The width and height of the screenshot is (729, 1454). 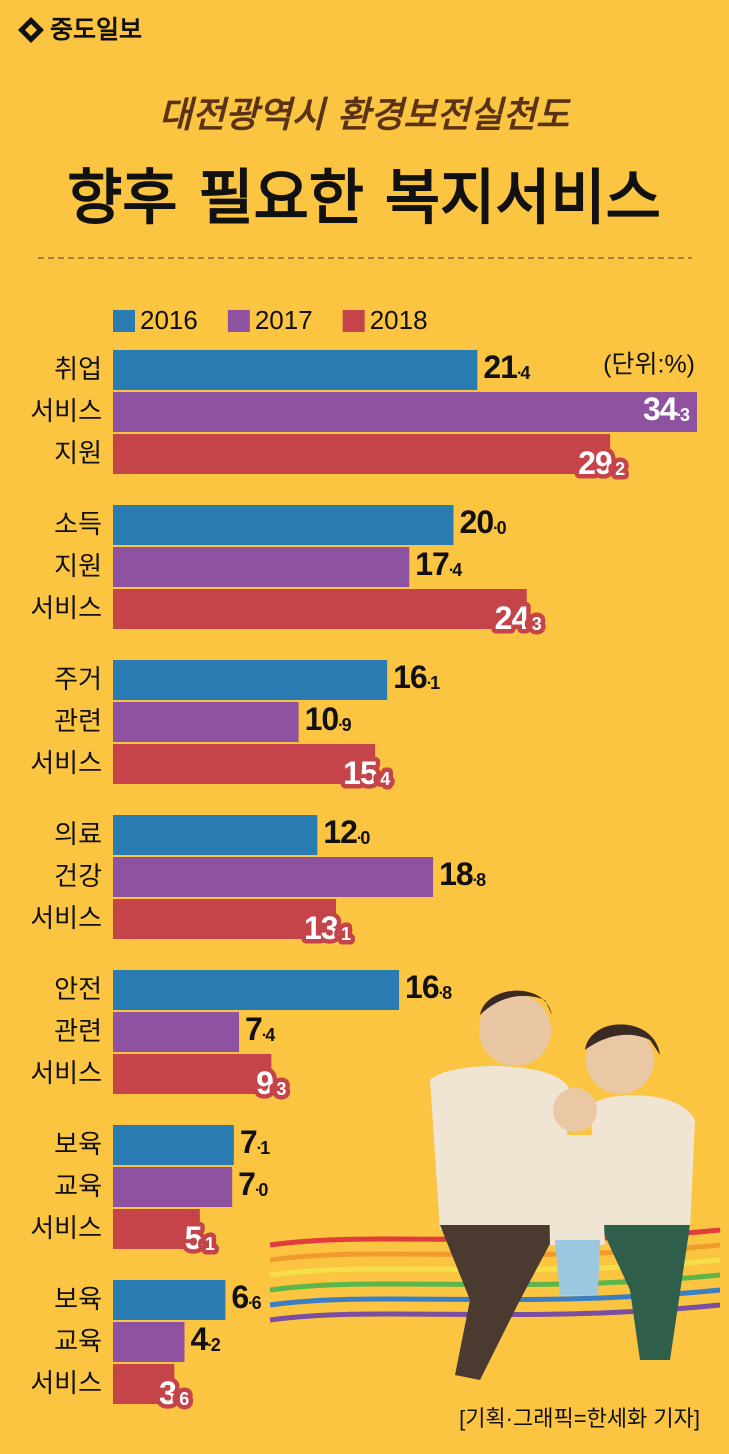 I want to click on category-label: 주거 관련 서비스, so click(x=66, y=722).